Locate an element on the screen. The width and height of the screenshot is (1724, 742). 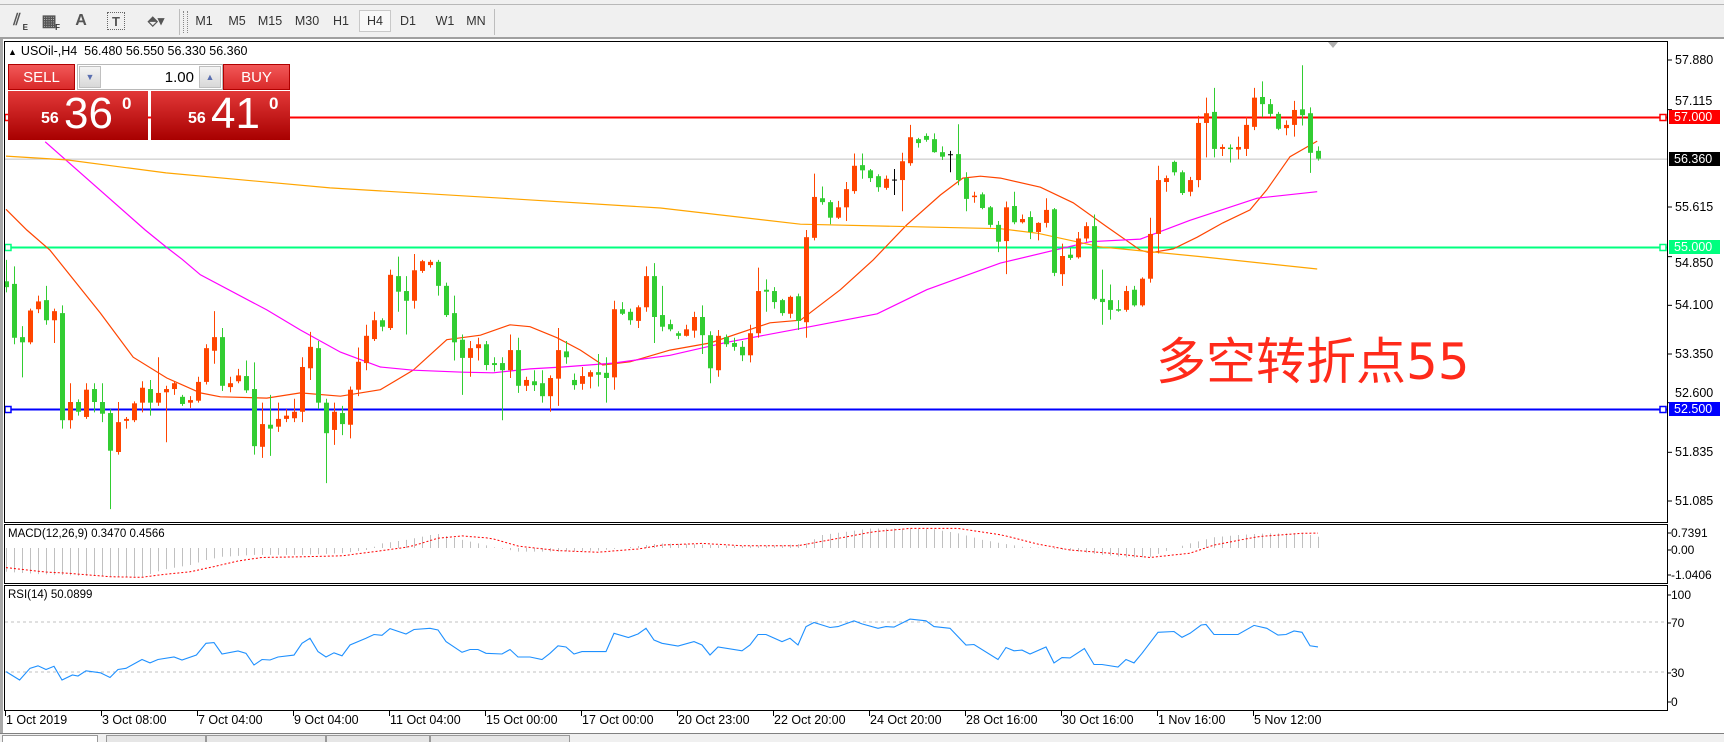
sell-price-box: 56 36 0 is located at coordinates (78, 114).